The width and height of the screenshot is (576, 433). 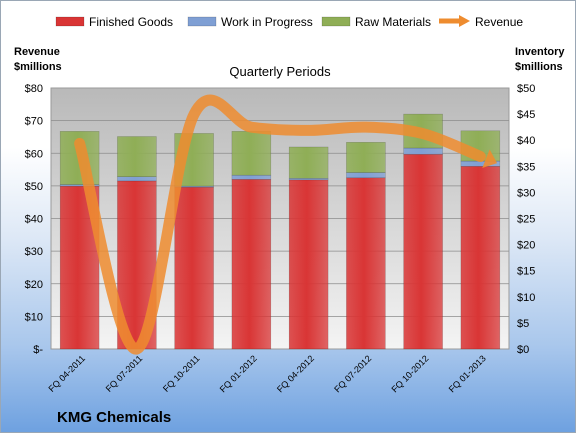 What do you see at coordinates (267, 22) in the screenshot?
I see `legend-label: Work in Progress` at bounding box center [267, 22].